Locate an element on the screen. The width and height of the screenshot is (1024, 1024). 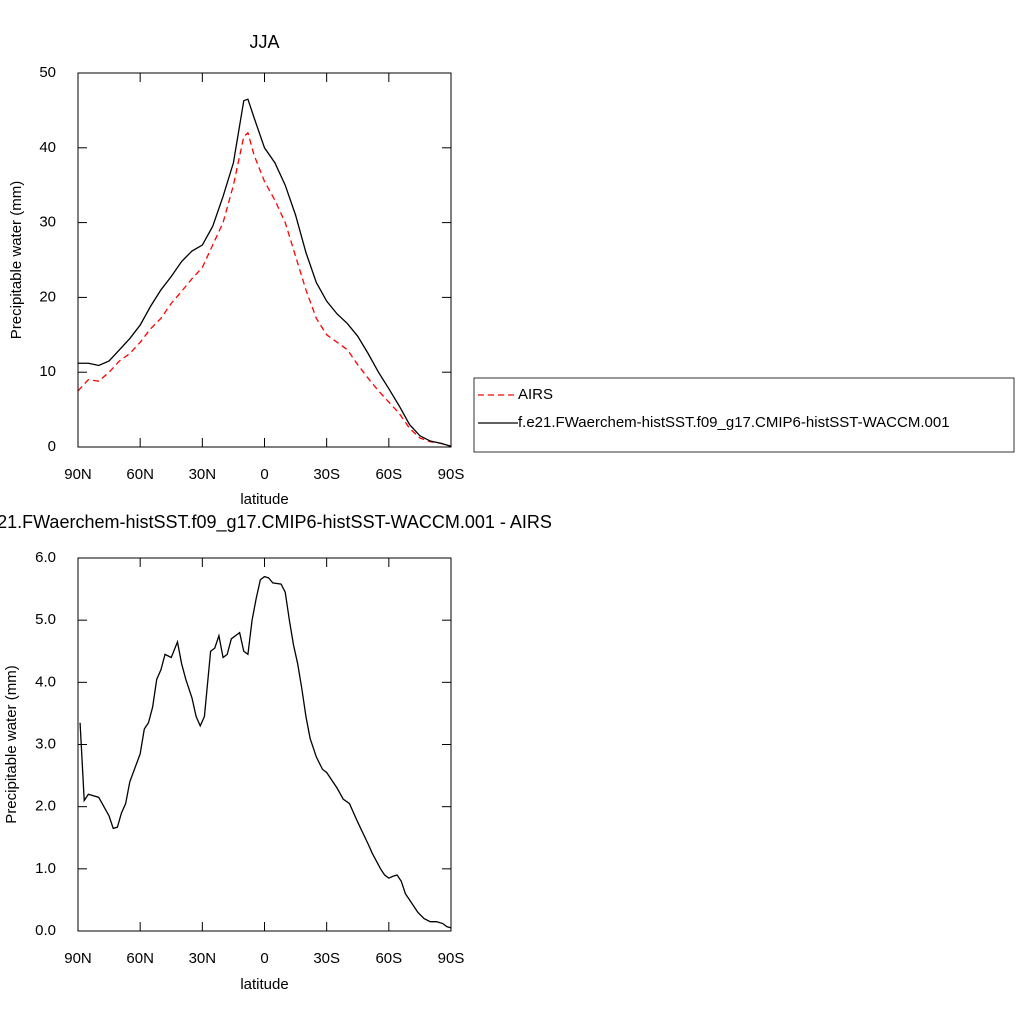
y-tick-label: 40 is located at coordinates (47, 147).